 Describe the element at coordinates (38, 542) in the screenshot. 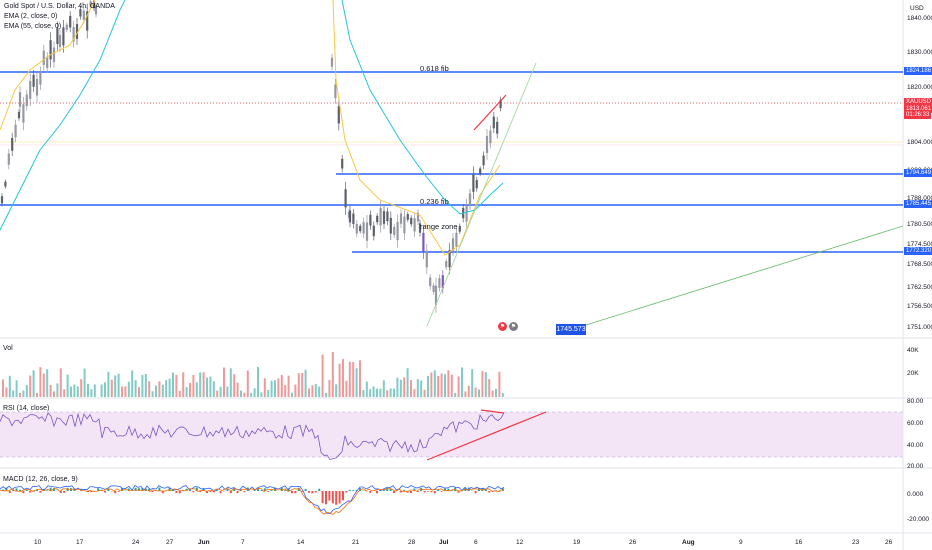

I see `time-axis-label: 10` at that location.